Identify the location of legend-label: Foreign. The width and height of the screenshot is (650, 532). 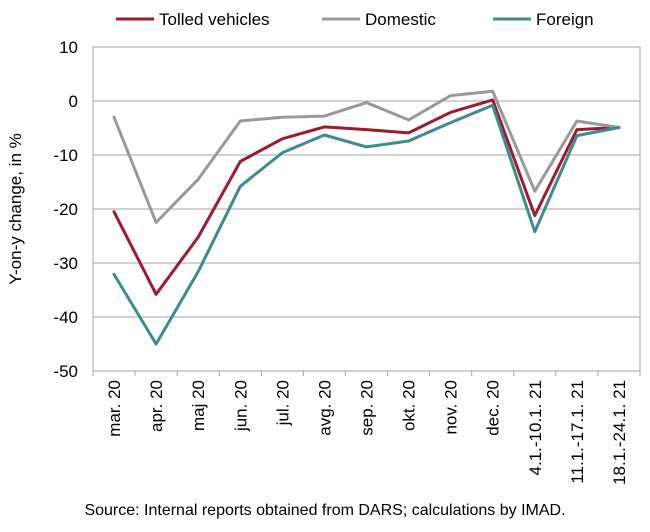
(565, 19).